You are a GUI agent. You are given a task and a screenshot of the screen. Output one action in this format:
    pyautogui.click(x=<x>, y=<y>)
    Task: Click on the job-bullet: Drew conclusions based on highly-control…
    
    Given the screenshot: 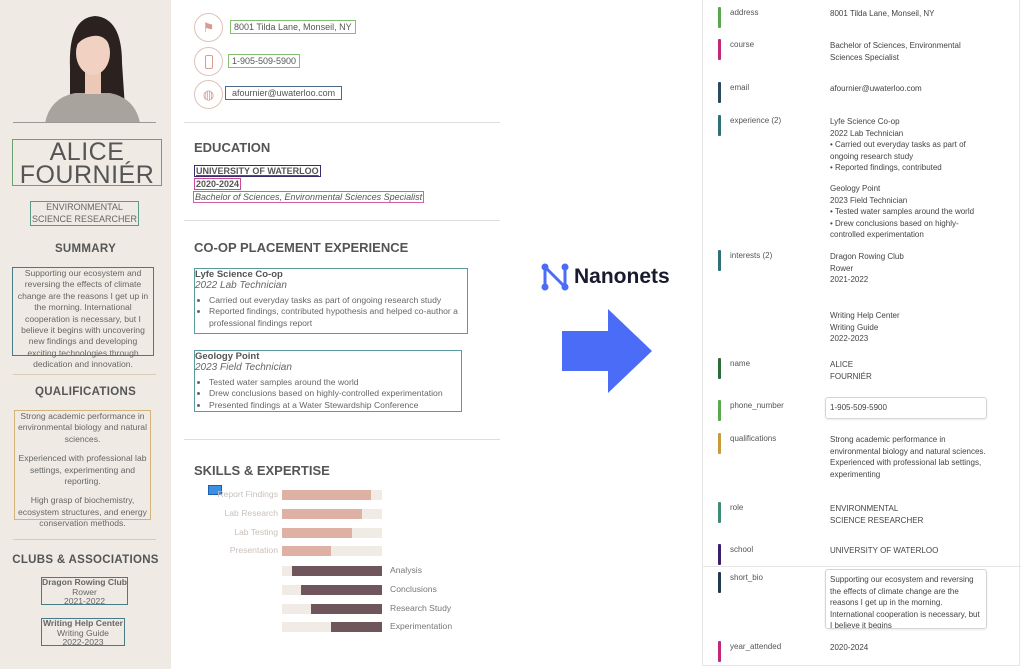 What is the action you would take?
    pyautogui.click(x=335, y=393)
    